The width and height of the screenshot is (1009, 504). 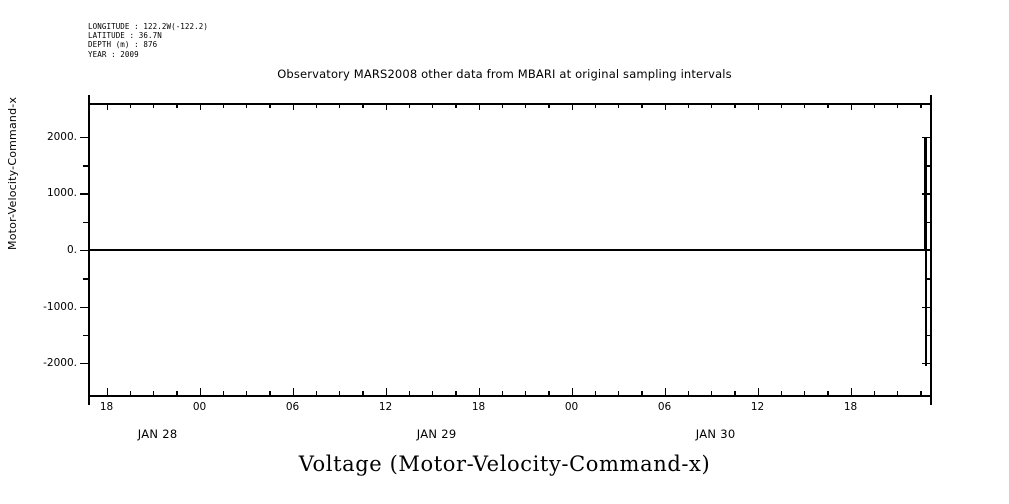 What do you see at coordinates (926, 308) in the screenshot?
I see `series-spike-negative` at bounding box center [926, 308].